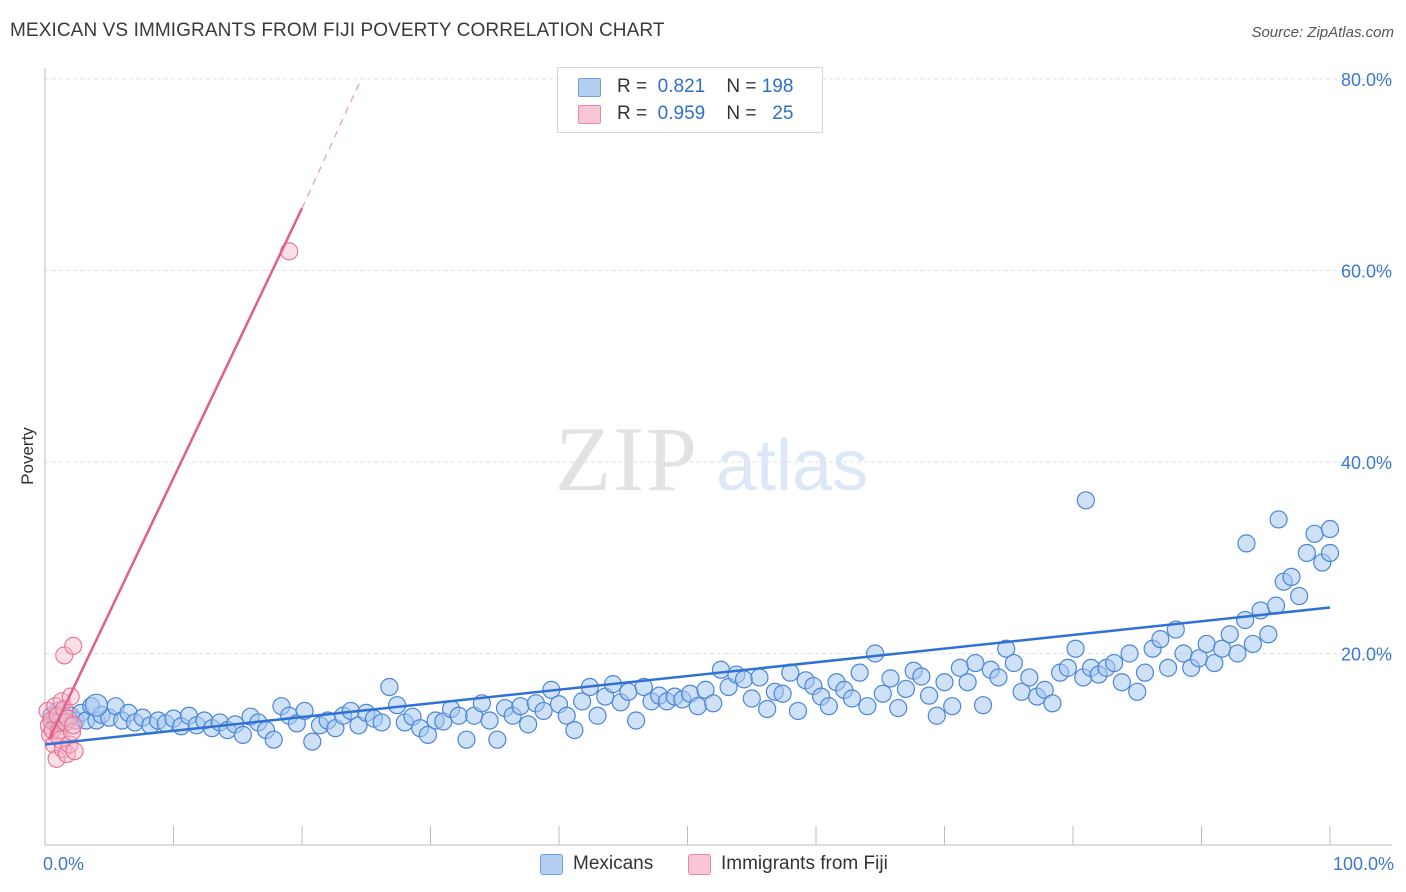  I want to click on series-fiji, so click(168, 505).